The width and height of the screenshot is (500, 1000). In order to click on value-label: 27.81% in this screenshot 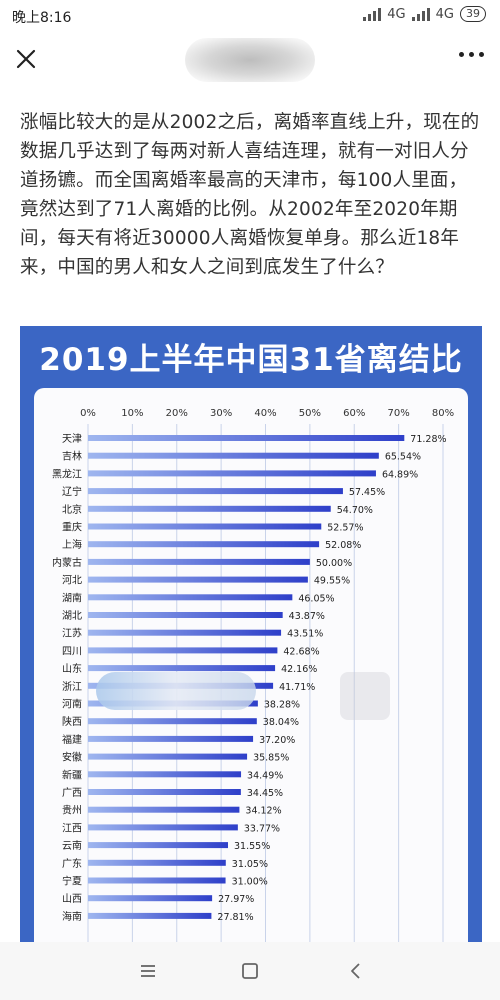, I will do `click(235, 917)`.